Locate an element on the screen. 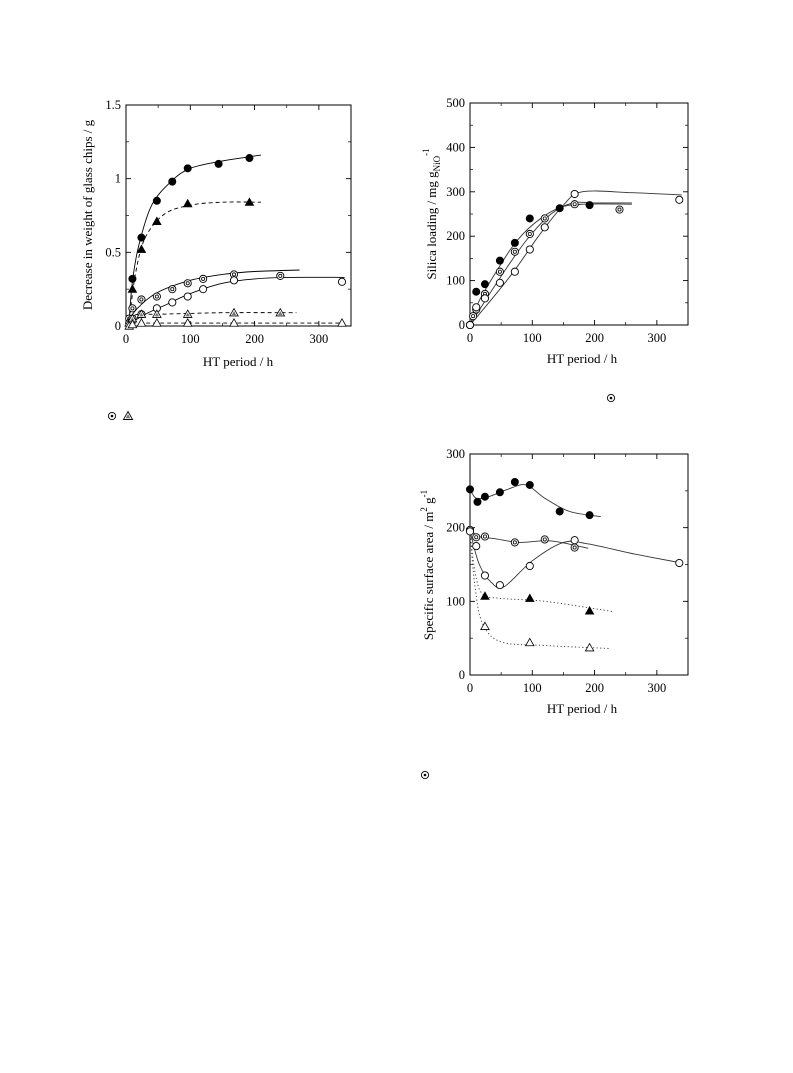 The width and height of the screenshot is (793, 1073). y-axis-title-sup1: 2 is located at coordinates (424, 509).